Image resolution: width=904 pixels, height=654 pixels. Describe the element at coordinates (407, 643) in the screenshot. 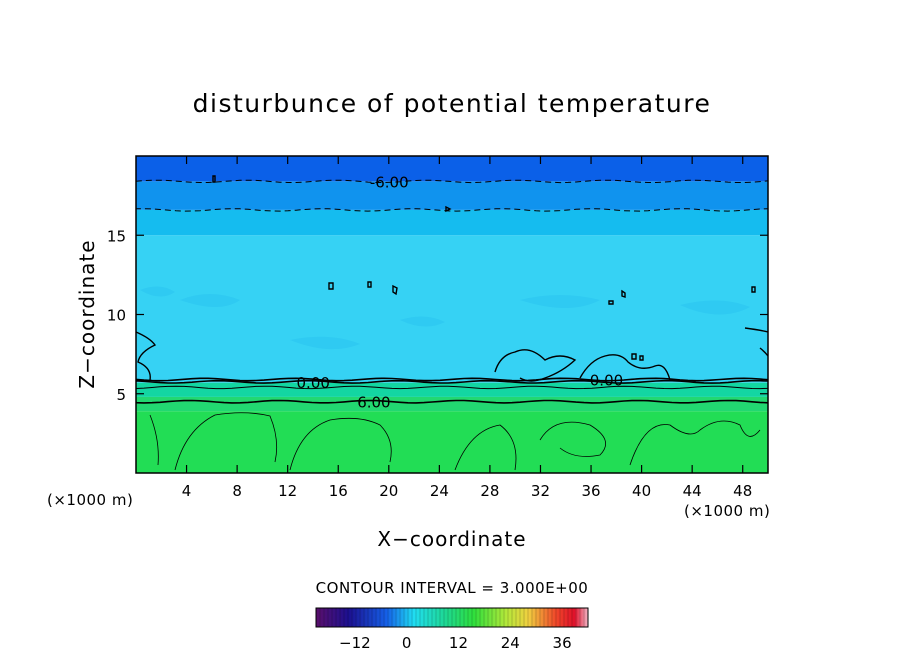

I see `colorbar-tick-label: 0` at that location.